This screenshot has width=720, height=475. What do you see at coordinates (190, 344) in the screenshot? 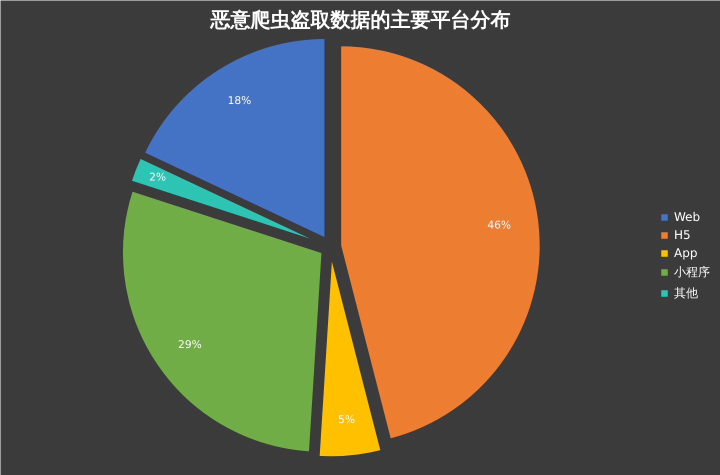
I see `data-label: 29%` at bounding box center [190, 344].